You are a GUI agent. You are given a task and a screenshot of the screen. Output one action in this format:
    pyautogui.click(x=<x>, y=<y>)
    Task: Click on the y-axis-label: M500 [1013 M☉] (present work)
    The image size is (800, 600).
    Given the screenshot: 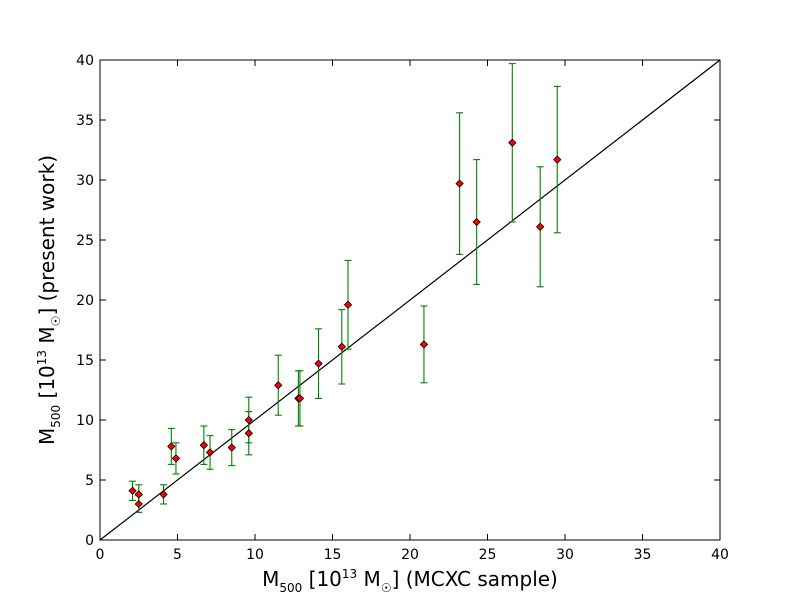 What is the action you would take?
    pyautogui.click(x=49, y=300)
    